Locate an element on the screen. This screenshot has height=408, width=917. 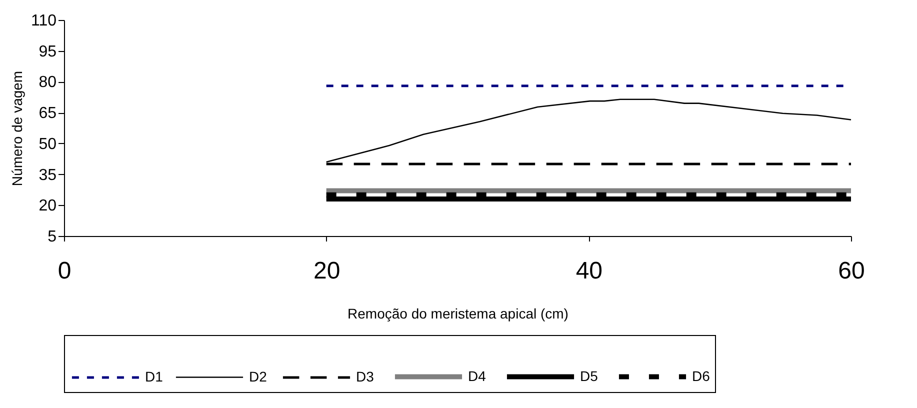
y-axis-title: Número de vagem is located at coordinates (16, 128).